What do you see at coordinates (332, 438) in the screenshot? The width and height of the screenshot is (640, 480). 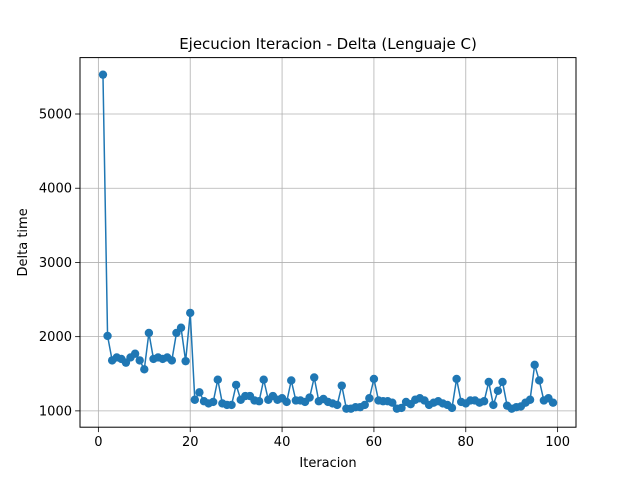 I see `x-axis-ticks: 0 20 40 60 80 100` at bounding box center [332, 438].